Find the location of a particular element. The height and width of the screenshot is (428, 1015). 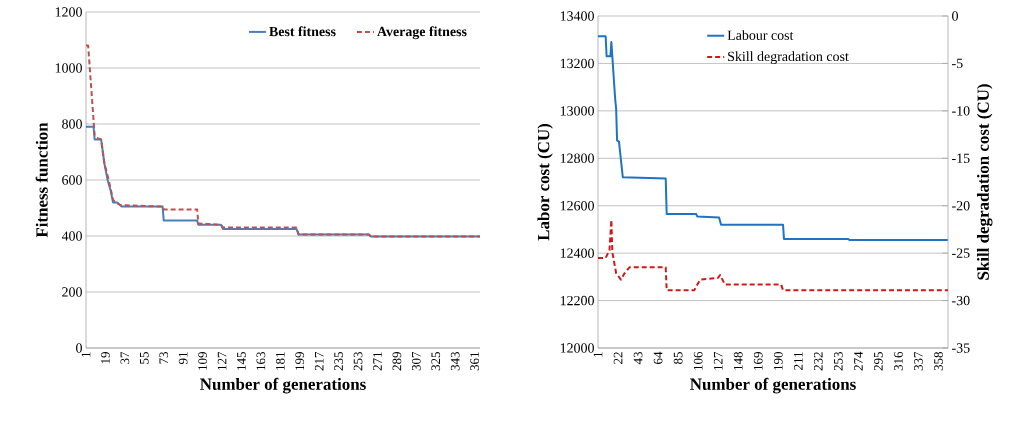

y2-axis-title: Skill degradation cost (CU) is located at coordinates (984, 182).